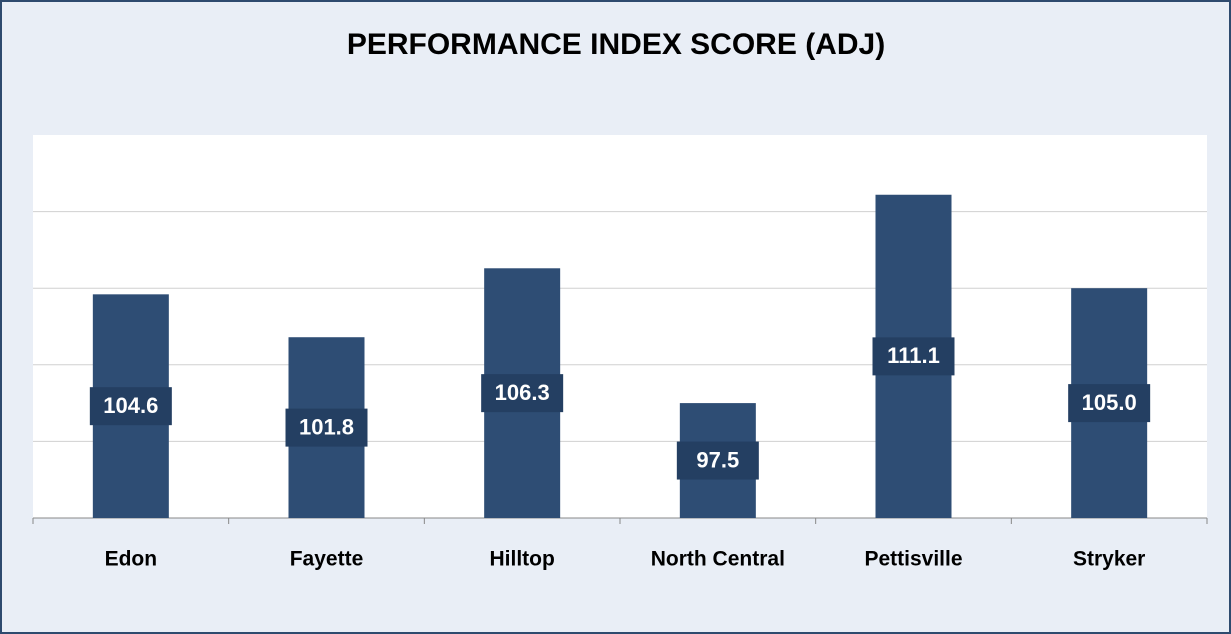  I want to click on data-label: 104.6, so click(130, 405).